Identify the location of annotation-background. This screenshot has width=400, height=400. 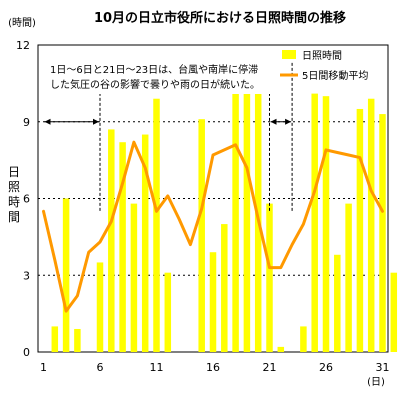
(161, 77).